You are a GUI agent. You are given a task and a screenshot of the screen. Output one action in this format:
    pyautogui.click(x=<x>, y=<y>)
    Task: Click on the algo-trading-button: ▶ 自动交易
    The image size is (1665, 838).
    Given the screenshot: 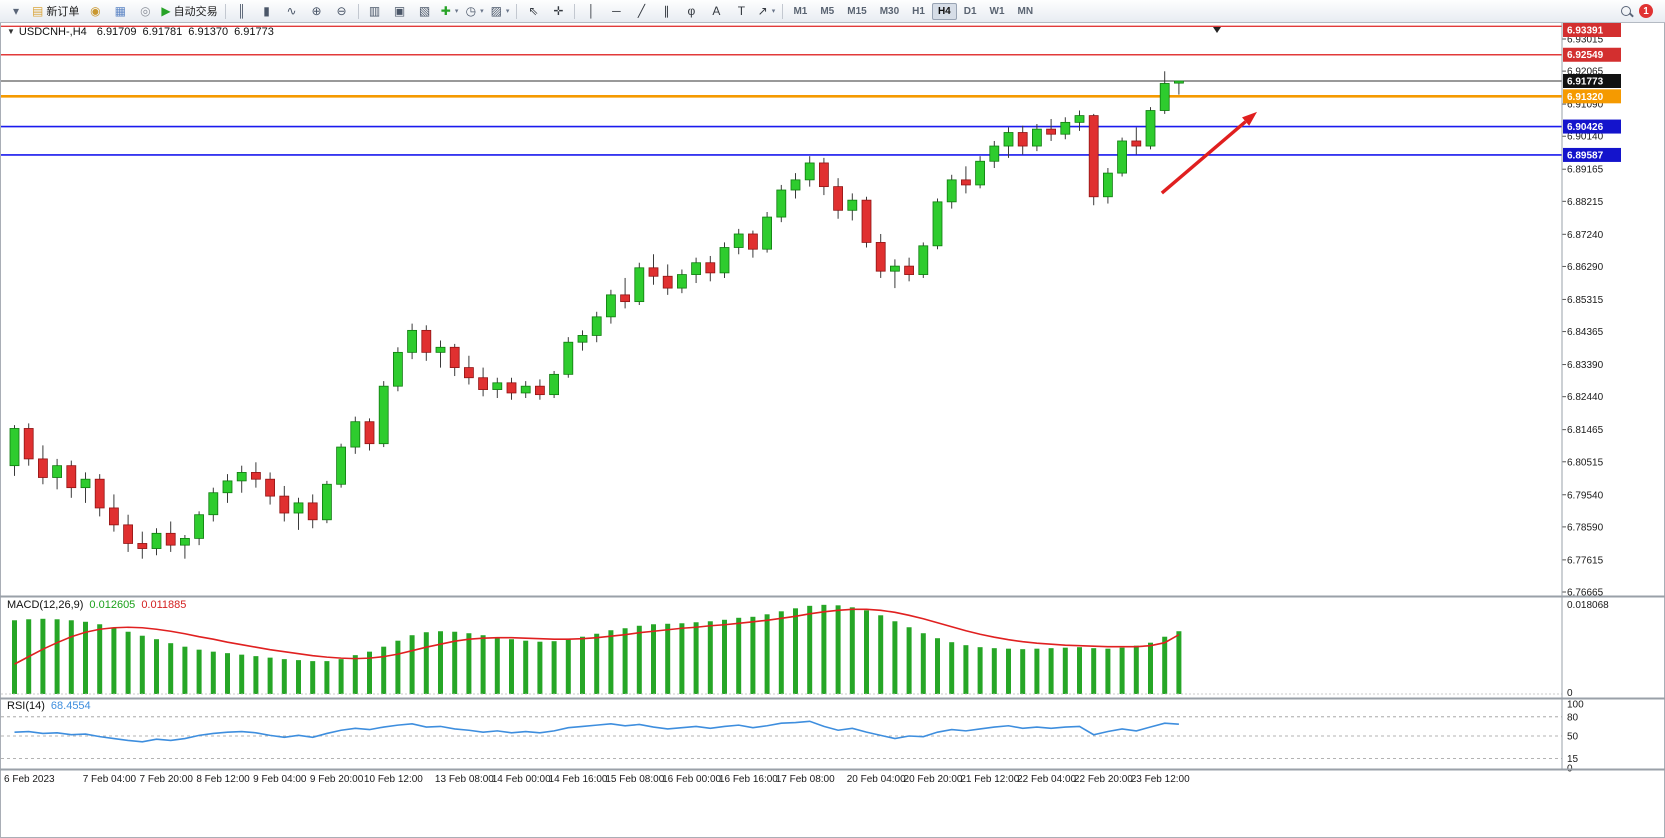 What is the action you would take?
    pyautogui.click(x=189, y=11)
    